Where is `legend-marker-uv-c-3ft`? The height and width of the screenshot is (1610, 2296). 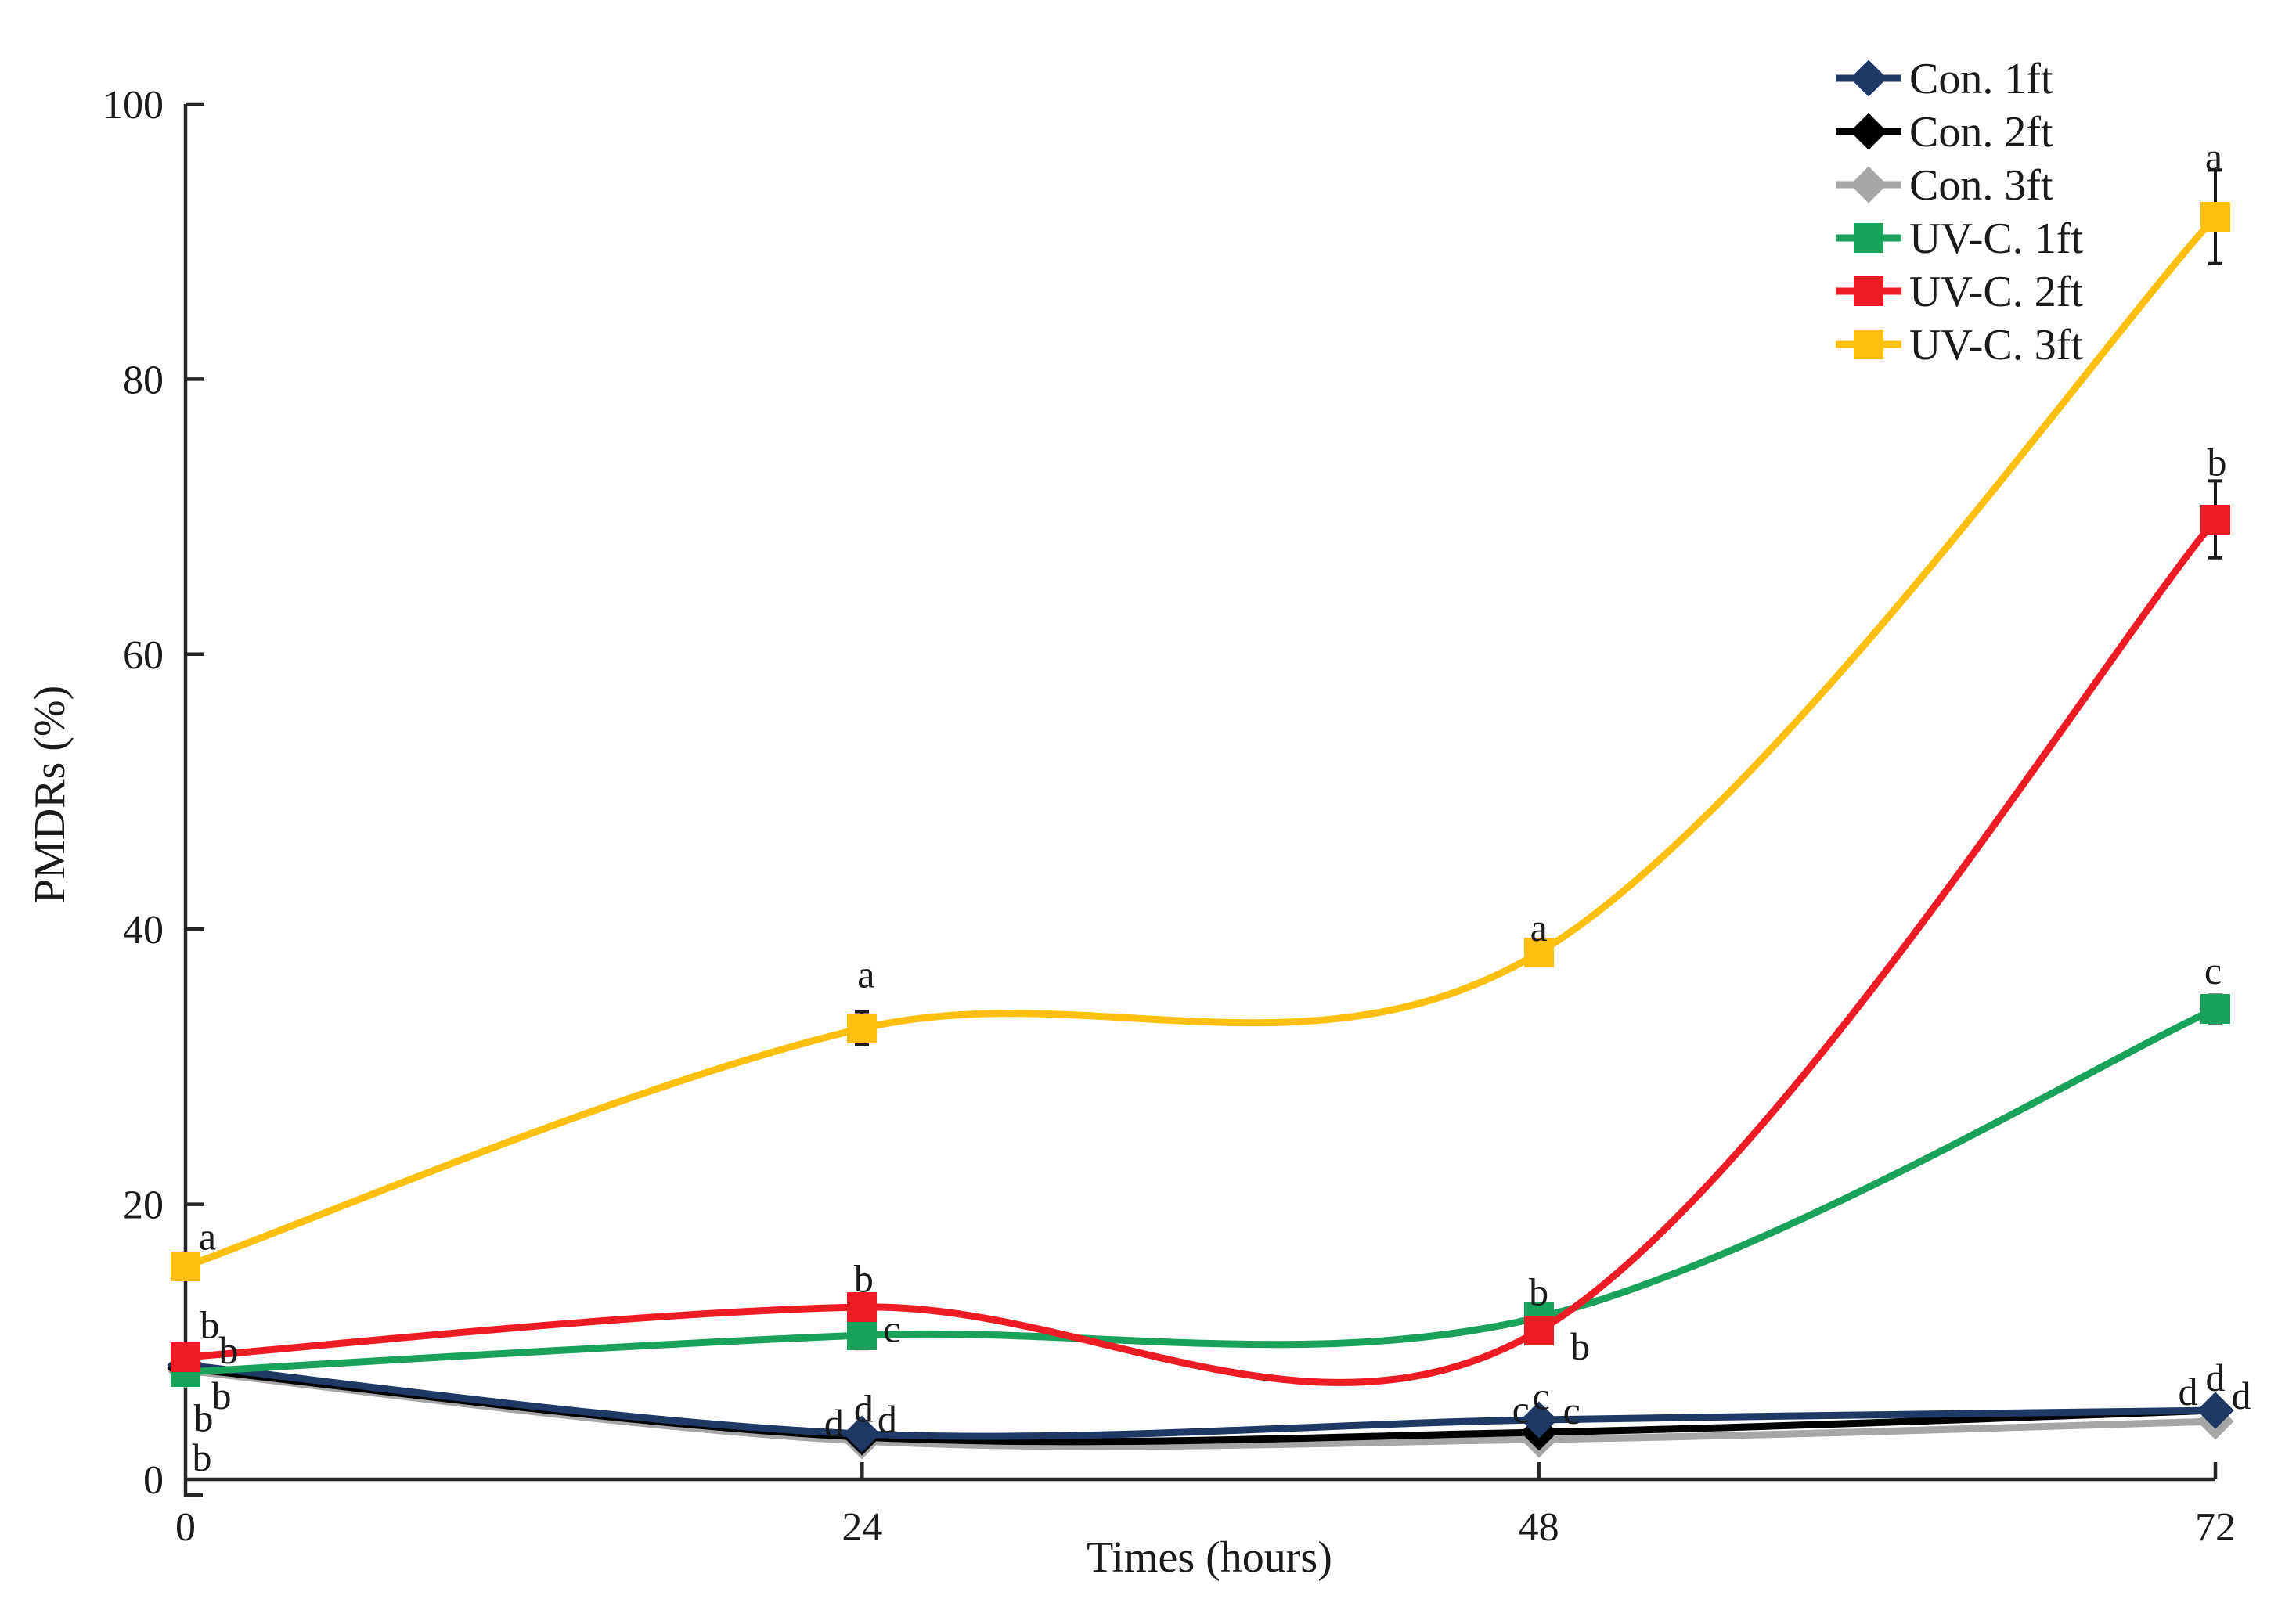
legend-marker-uv-c-3ft is located at coordinates (1868, 344).